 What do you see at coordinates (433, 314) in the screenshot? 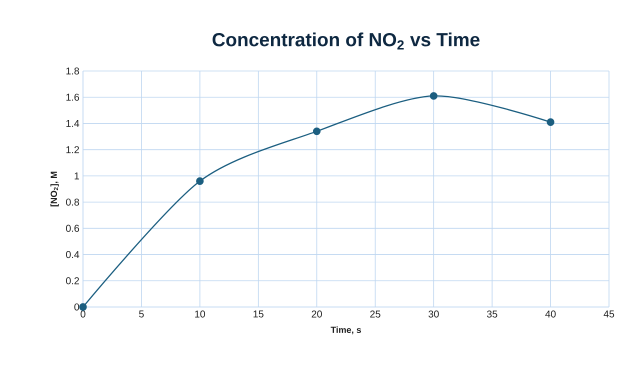
I see `x-tick-label: 30` at bounding box center [433, 314].